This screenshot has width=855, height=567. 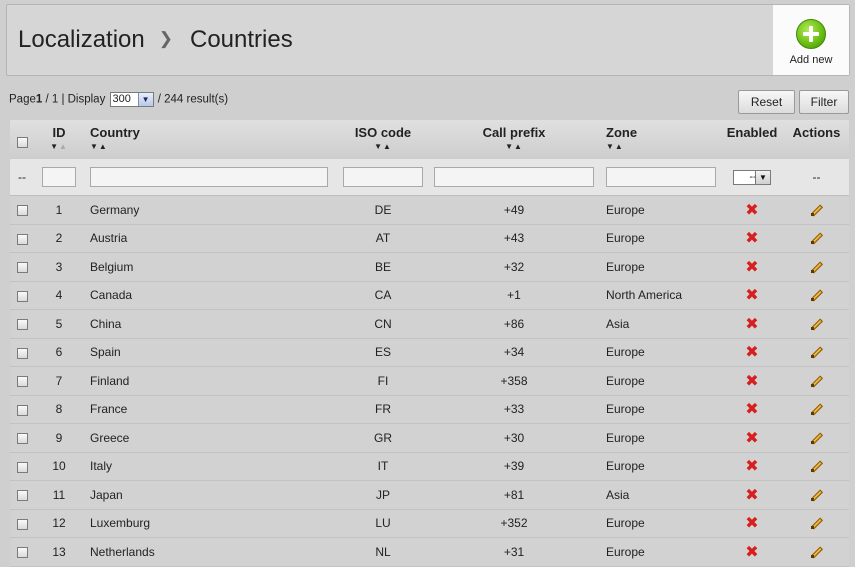 What do you see at coordinates (212, 295) in the screenshot?
I see `cell-country: Canada` at bounding box center [212, 295].